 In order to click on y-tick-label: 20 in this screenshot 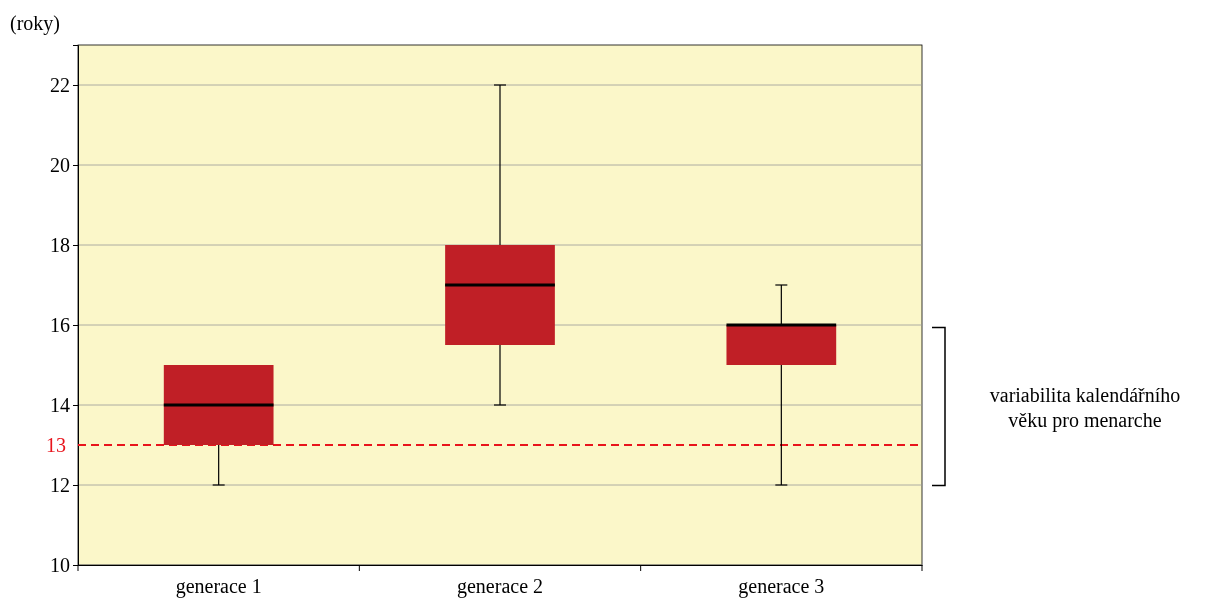, I will do `click(60, 164)`.